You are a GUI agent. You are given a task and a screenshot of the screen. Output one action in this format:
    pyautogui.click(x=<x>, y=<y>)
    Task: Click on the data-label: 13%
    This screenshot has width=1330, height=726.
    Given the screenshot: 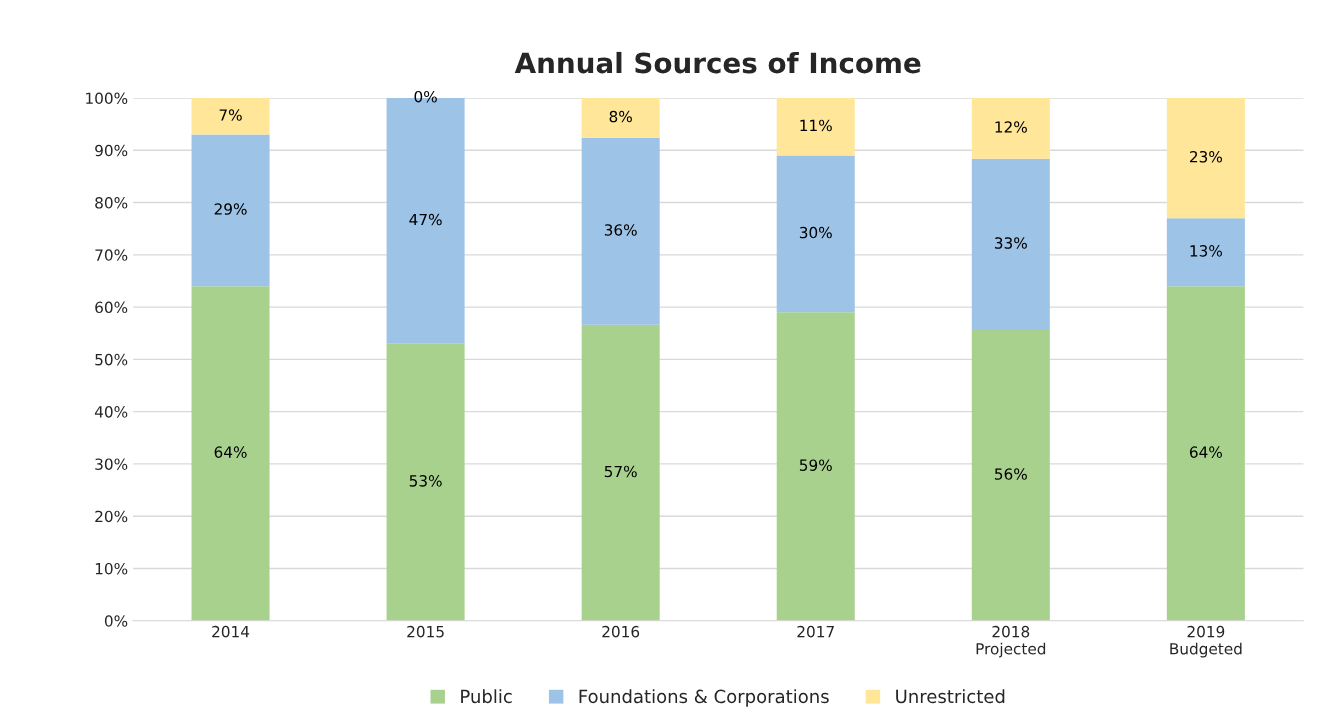 What is the action you would take?
    pyautogui.click(x=1206, y=251)
    